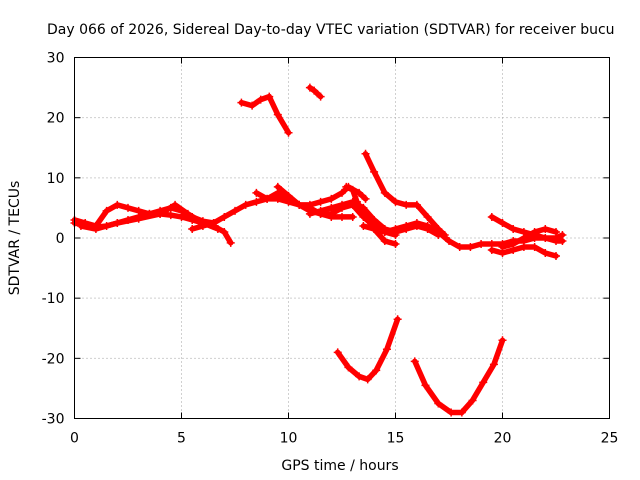  What do you see at coordinates (289, 439) in the screenshot?
I see `x-tick-label: 10` at bounding box center [289, 439].